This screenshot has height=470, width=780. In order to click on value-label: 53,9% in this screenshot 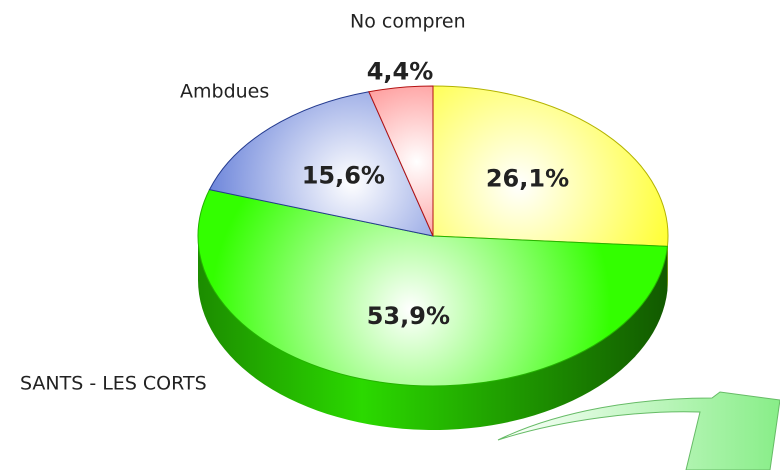, I will do `click(408, 316)`.